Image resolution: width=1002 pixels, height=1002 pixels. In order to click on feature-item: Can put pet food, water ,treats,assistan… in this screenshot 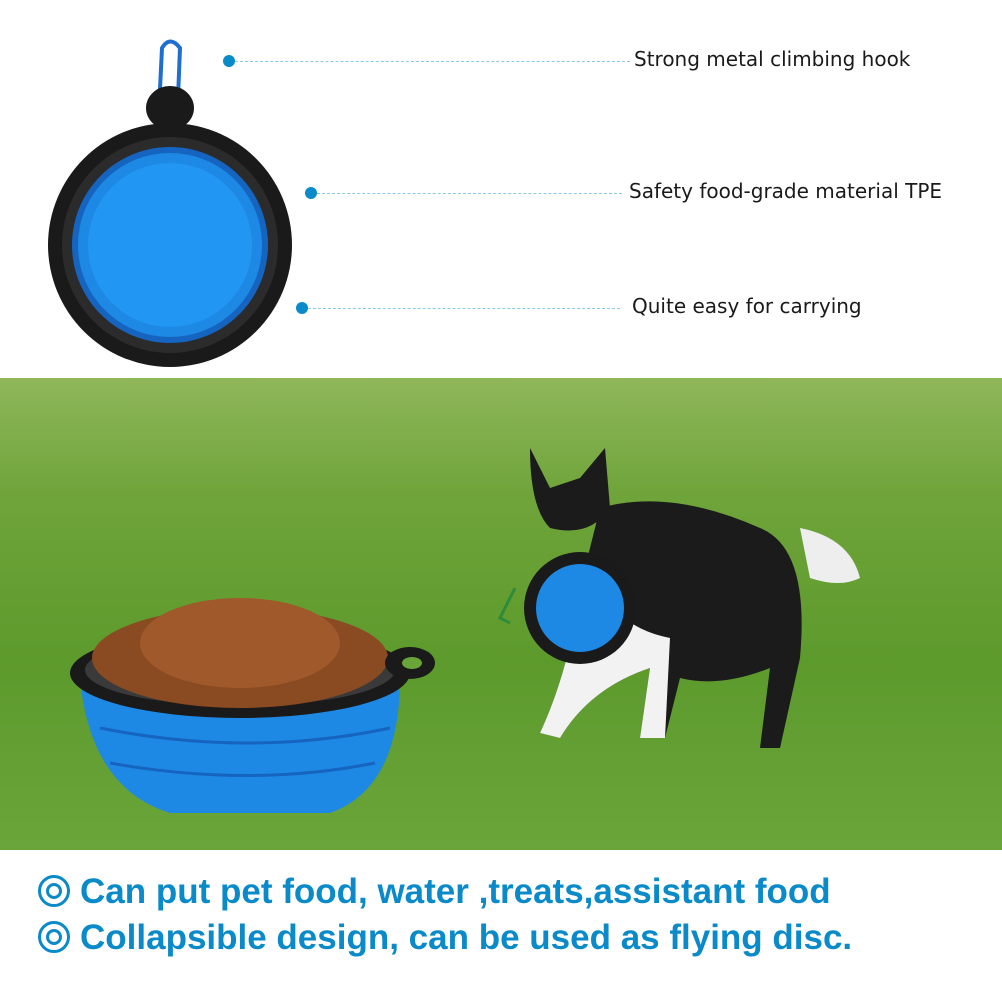, I will do `click(434, 892)`.